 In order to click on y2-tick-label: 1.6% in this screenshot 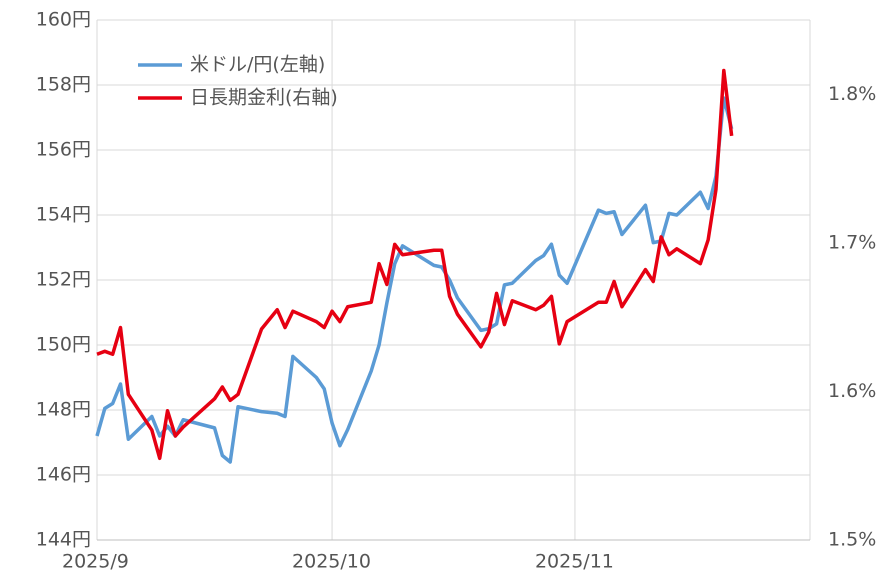, I will do `click(852, 391)`.